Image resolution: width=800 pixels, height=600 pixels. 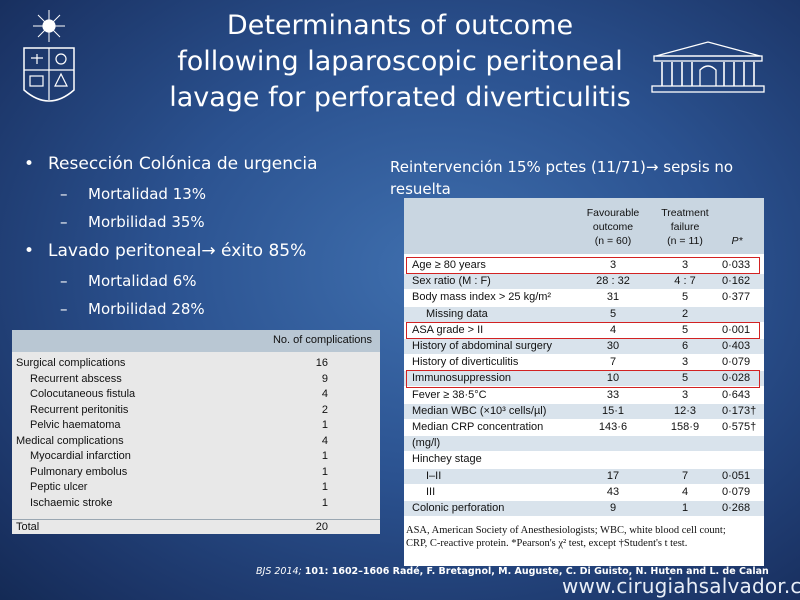 What do you see at coordinates (584, 297) in the screenshot?
I see `table-row: Body mass index > 25 kg/m² 31 5 0·377` at bounding box center [584, 297].